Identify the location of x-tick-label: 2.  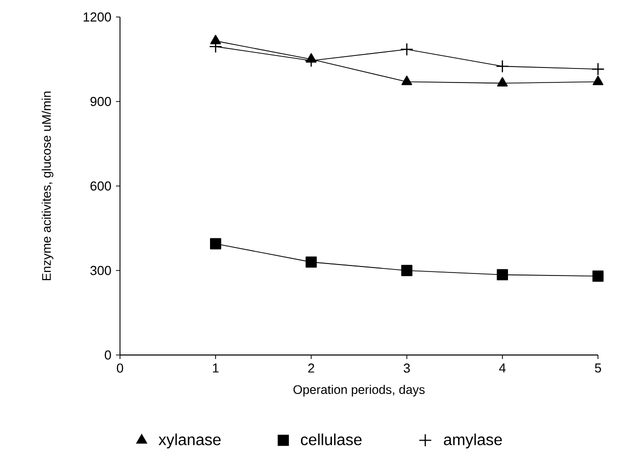
(311, 368).